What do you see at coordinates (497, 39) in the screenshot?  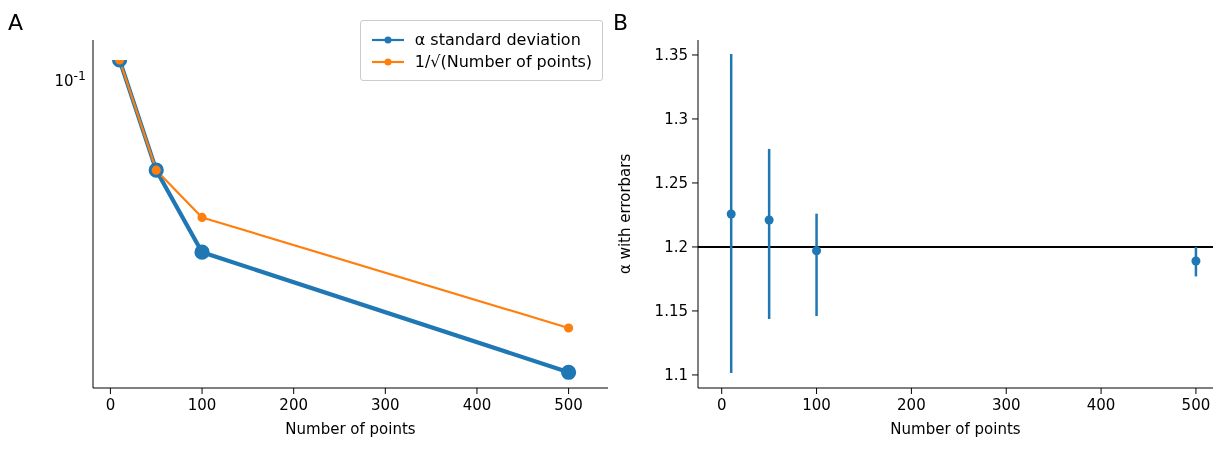 I see `legend-label: α standard deviation` at bounding box center [497, 39].